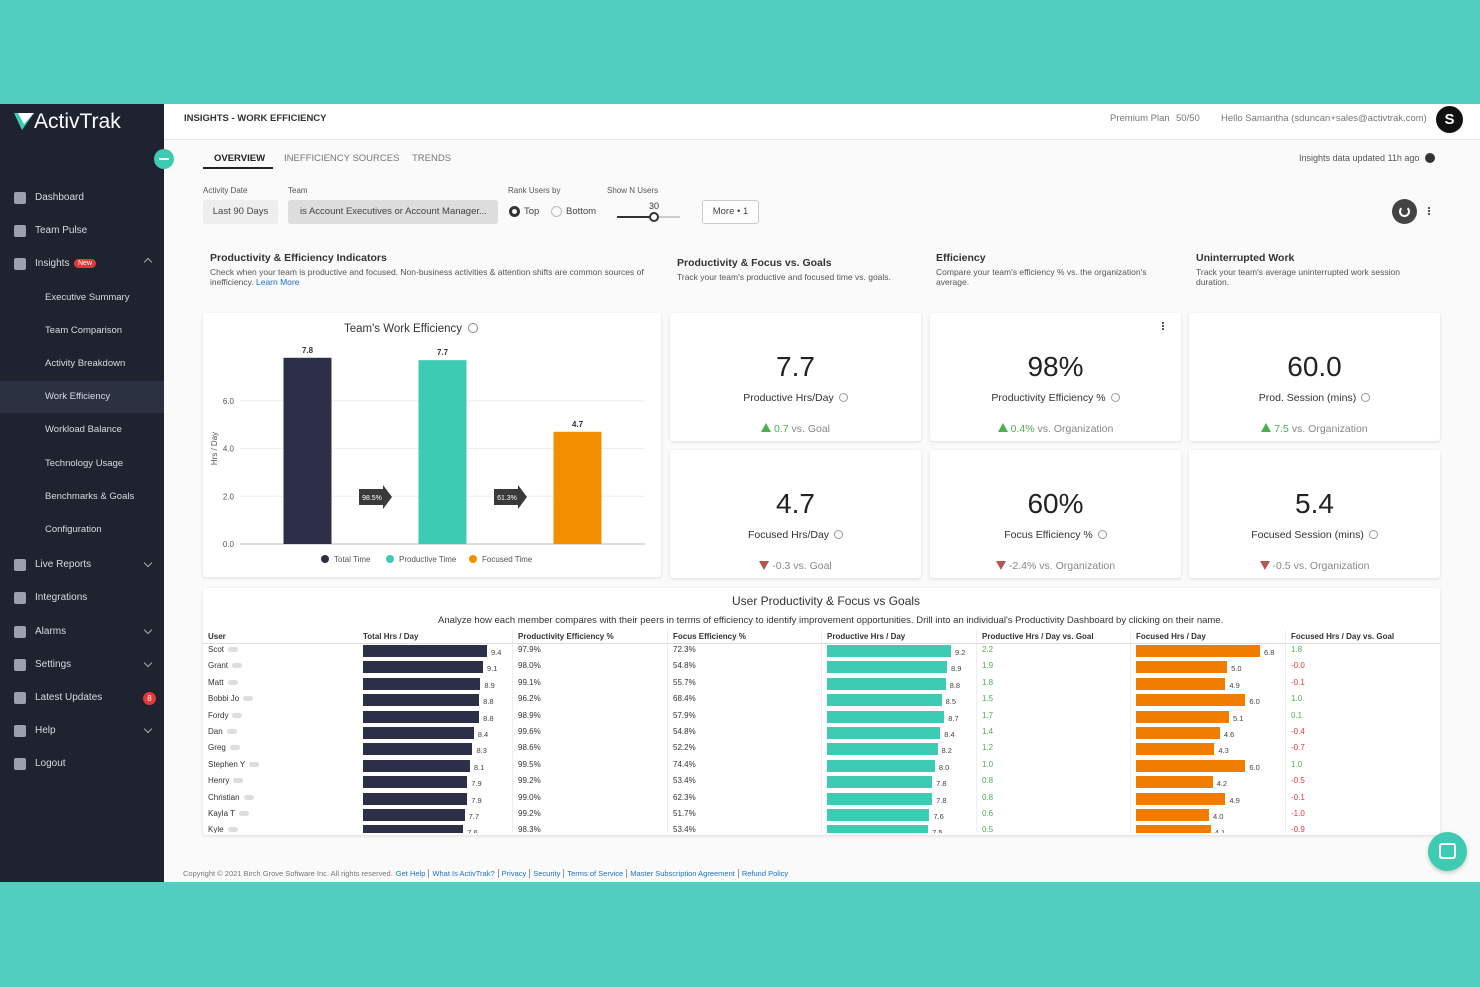 This screenshot has height=987, width=1480. I want to click on nav-item: Team Comparison, so click(84, 330).